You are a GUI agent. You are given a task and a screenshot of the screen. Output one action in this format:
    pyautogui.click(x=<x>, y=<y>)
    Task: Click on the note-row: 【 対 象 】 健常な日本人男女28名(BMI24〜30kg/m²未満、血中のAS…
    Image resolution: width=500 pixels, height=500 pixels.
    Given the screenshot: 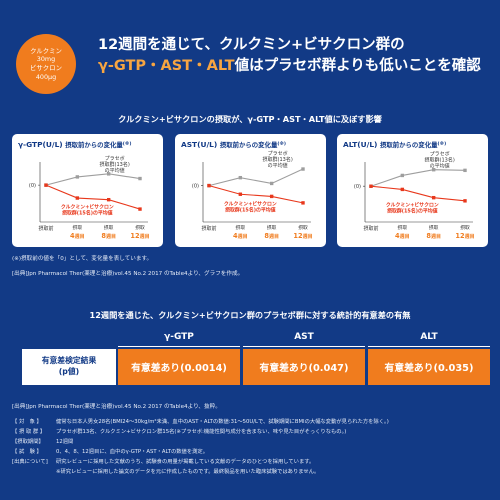 What is the action you would take?
    pyautogui.click(x=252, y=422)
    